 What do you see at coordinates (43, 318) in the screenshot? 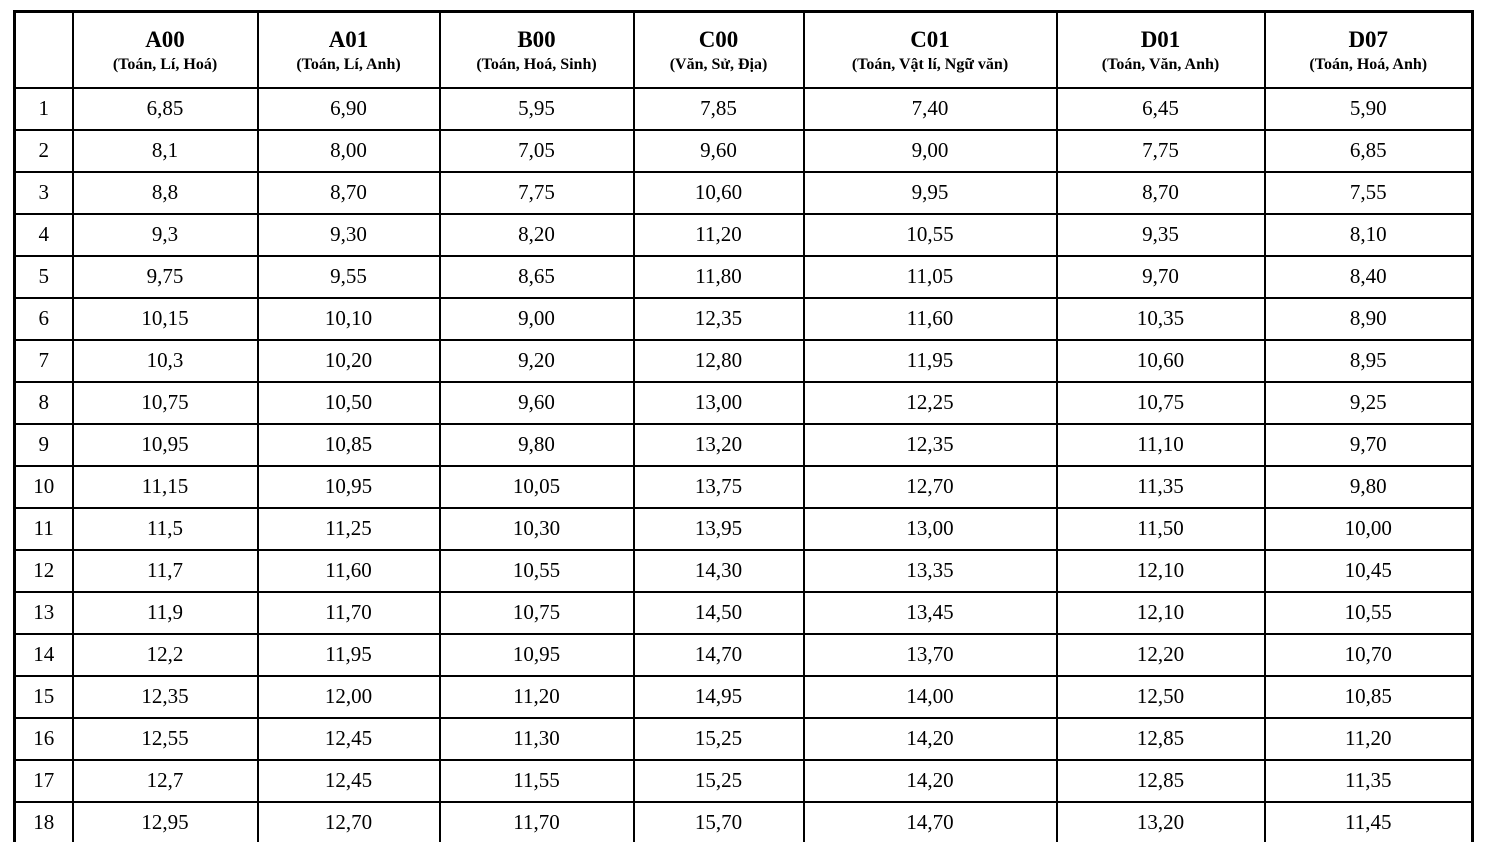
I see `row-number-cell: 6` at bounding box center [43, 318].